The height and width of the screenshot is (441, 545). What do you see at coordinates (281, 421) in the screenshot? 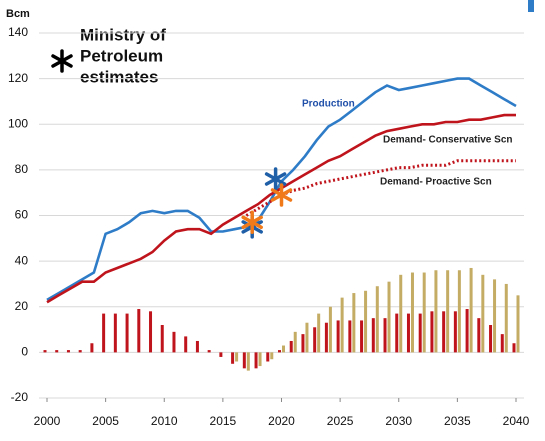
I see `x-tick-label: 2020` at bounding box center [281, 421].